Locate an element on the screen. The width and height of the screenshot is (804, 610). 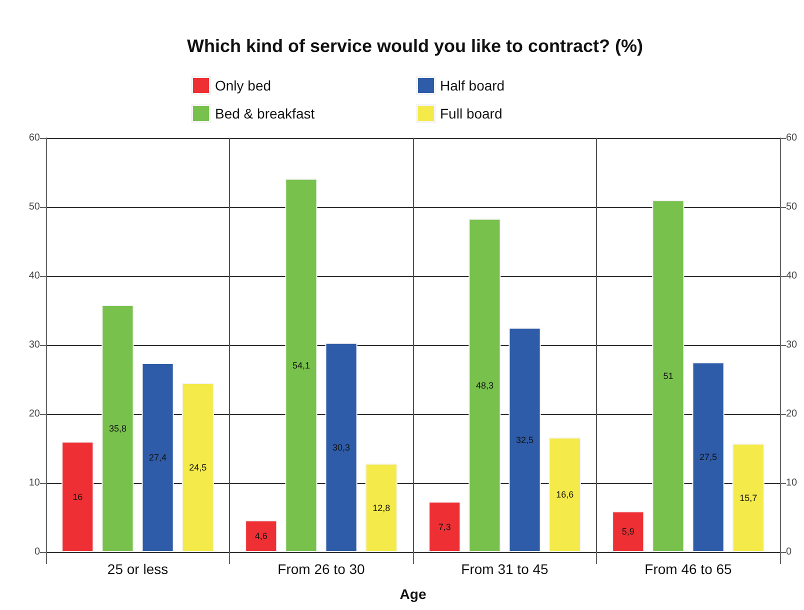
y2-tick-label: 50 is located at coordinates (792, 207).